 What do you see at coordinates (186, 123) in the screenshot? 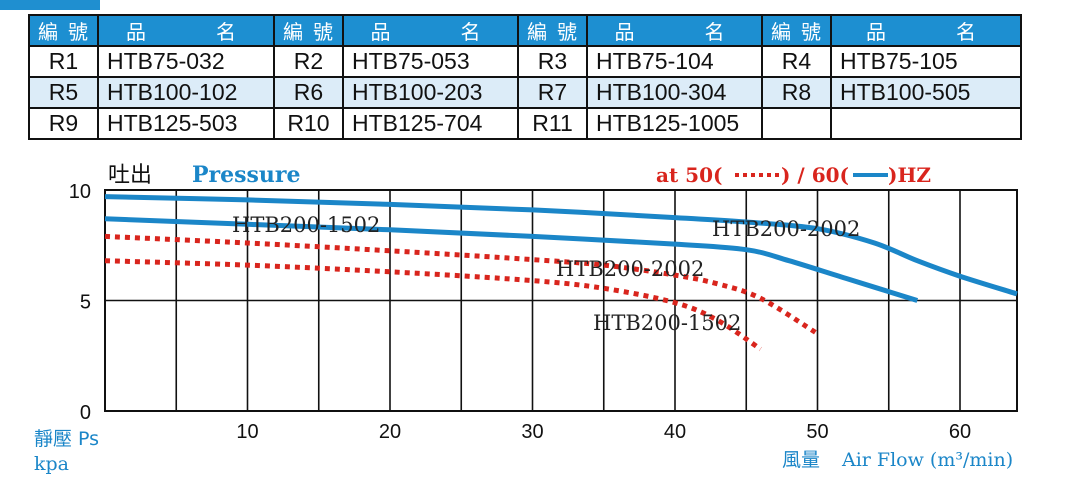
I see `table-cell-name: HTB125-503` at bounding box center [186, 123].